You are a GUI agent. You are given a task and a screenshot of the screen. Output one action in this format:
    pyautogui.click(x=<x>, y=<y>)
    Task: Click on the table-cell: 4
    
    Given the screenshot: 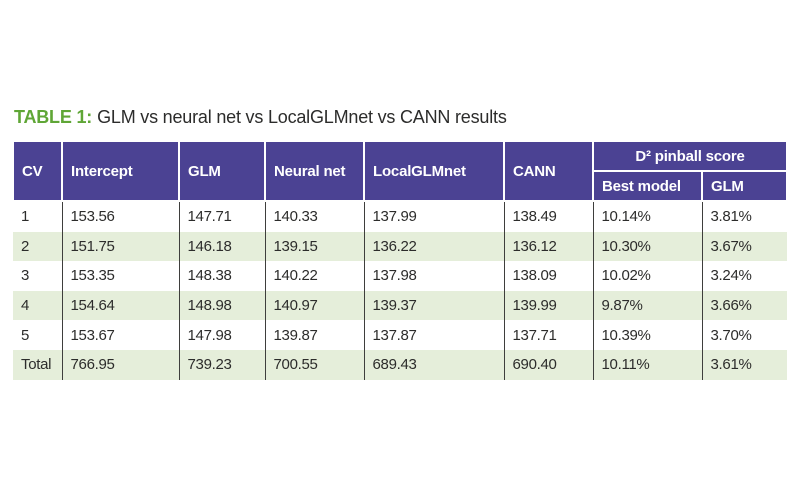 What is the action you would take?
    pyautogui.click(x=38, y=305)
    